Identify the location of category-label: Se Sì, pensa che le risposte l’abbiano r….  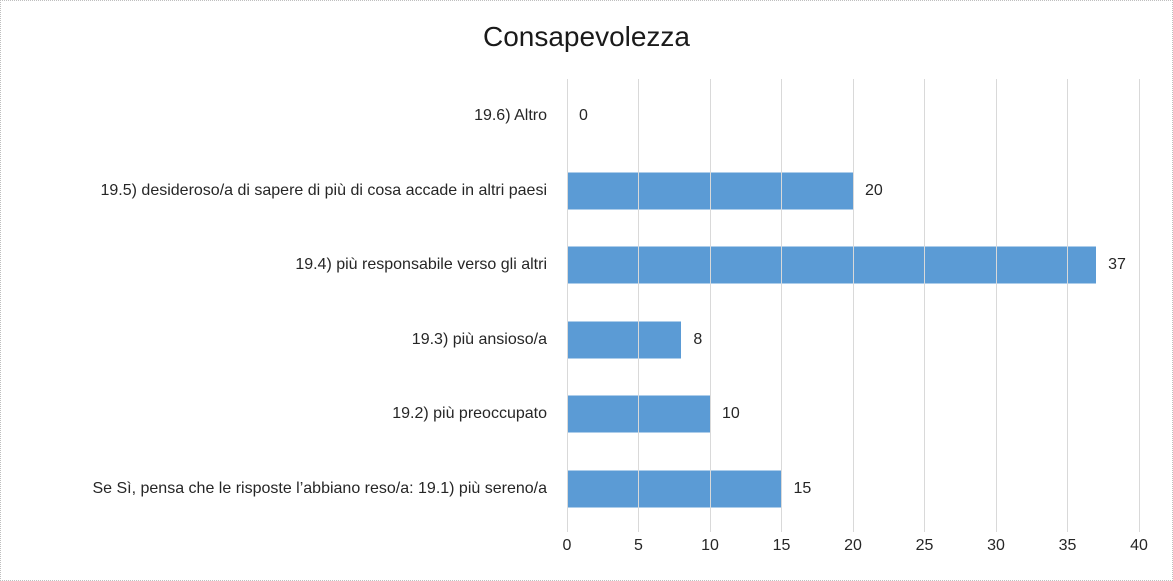
(319, 488).